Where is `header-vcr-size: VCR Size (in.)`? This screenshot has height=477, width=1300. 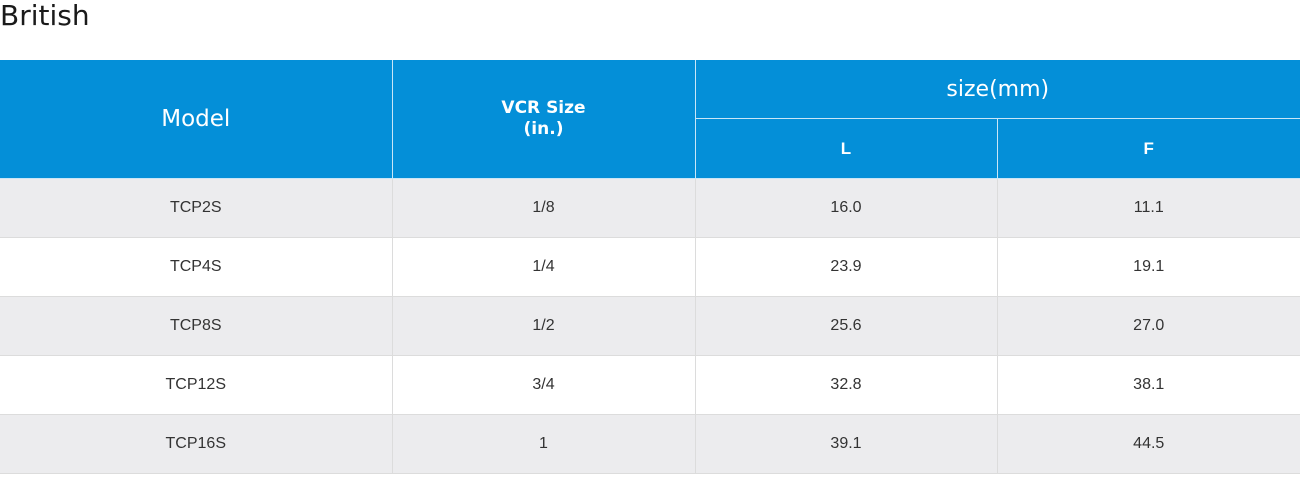 header-vcr-size: VCR Size (in.) is located at coordinates (544, 119).